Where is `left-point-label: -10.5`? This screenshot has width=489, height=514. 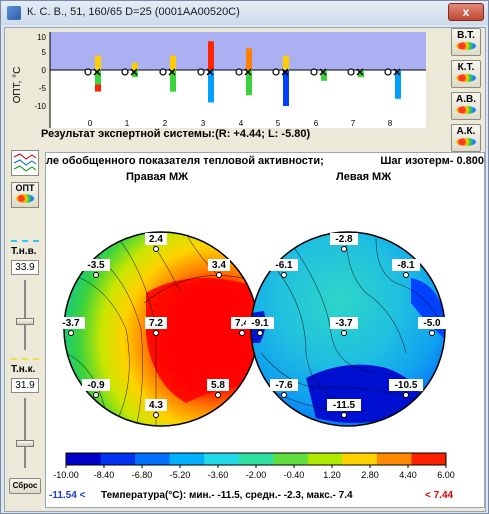 left-point-label: -10.5 is located at coordinates (406, 385).